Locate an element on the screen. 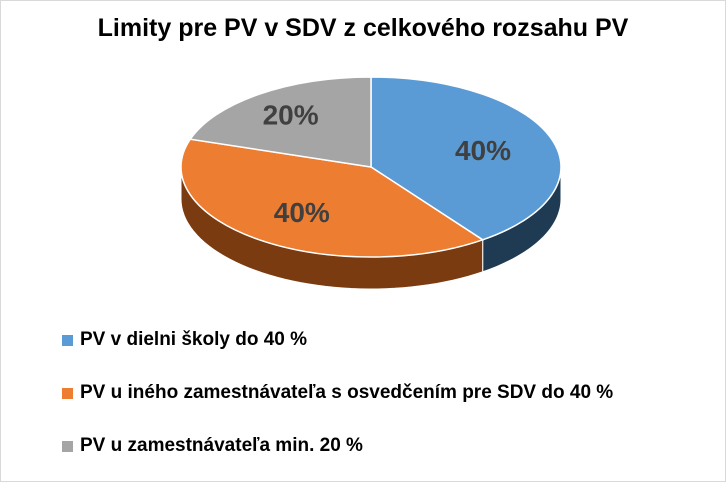 The width and height of the screenshot is (726, 487). legend-swatch-dielna is located at coordinates (67, 340).